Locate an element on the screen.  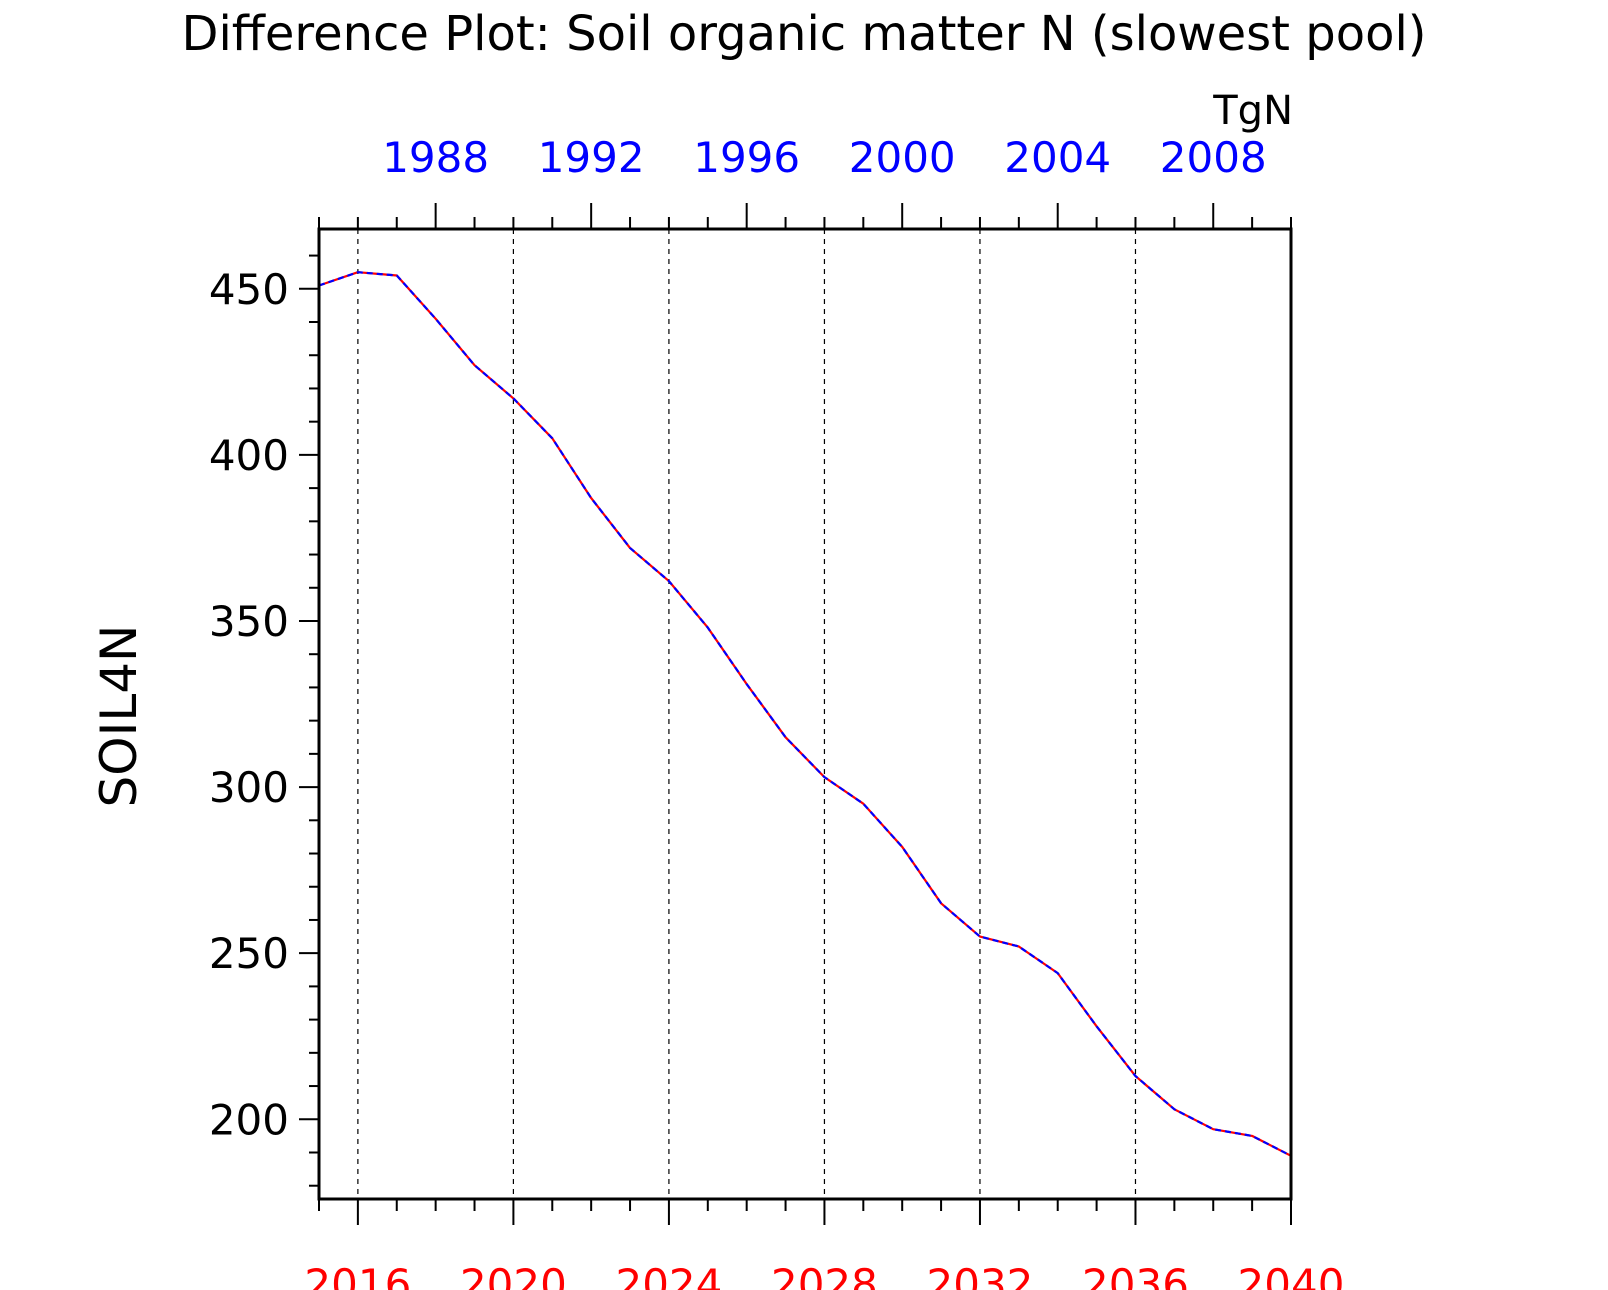
x-bottom-tick-label: 2028 is located at coordinates (824, 1275).